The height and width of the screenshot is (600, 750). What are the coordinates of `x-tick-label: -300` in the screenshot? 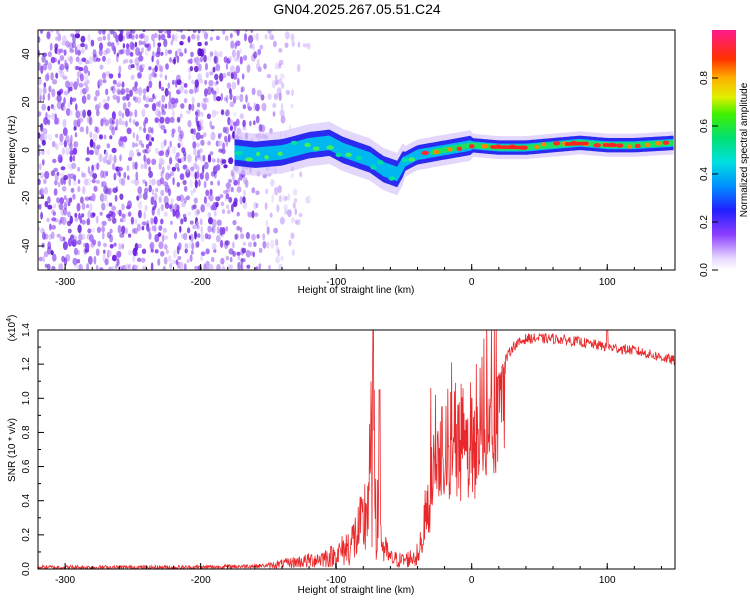 It's located at (65, 282).